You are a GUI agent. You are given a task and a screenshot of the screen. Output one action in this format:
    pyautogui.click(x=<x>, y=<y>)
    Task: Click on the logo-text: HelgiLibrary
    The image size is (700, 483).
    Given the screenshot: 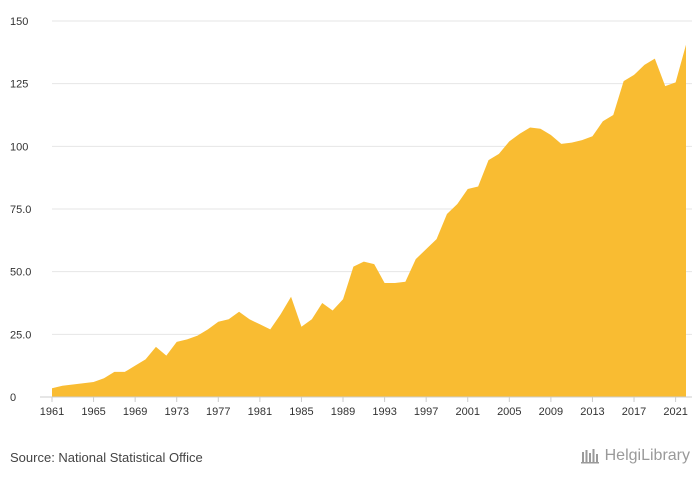 What is the action you would take?
    pyautogui.click(x=647, y=455)
    